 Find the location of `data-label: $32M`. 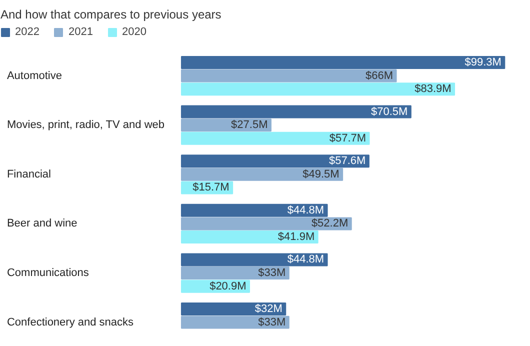

data-label: $32M is located at coordinates (268, 309).